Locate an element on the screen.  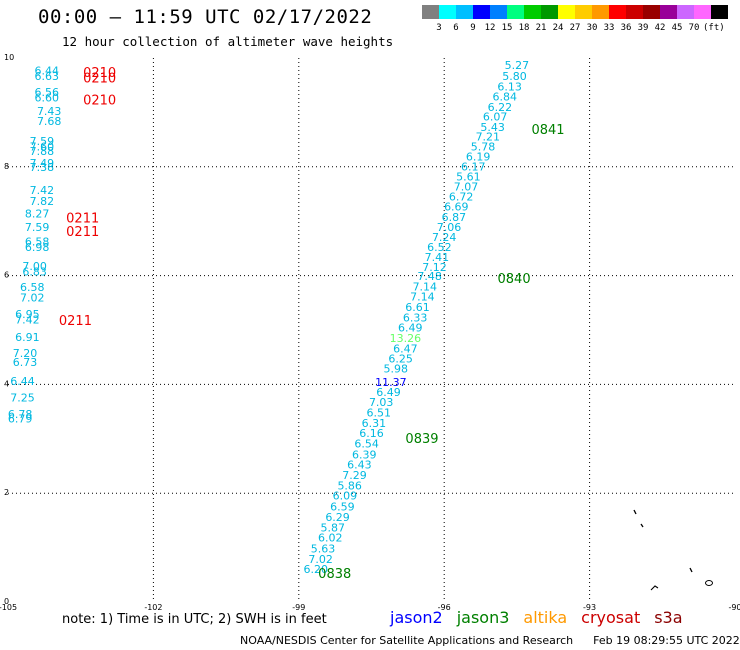
wave-height-label: 6.02 is located at coordinates (330, 538).